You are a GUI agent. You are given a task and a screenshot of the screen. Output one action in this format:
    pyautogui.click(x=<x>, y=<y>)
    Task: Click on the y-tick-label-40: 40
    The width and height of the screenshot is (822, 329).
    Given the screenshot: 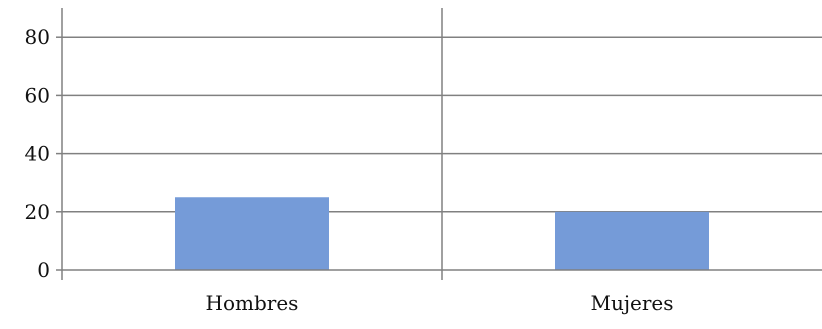 What is the action you would take?
    pyautogui.click(x=37, y=154)
    